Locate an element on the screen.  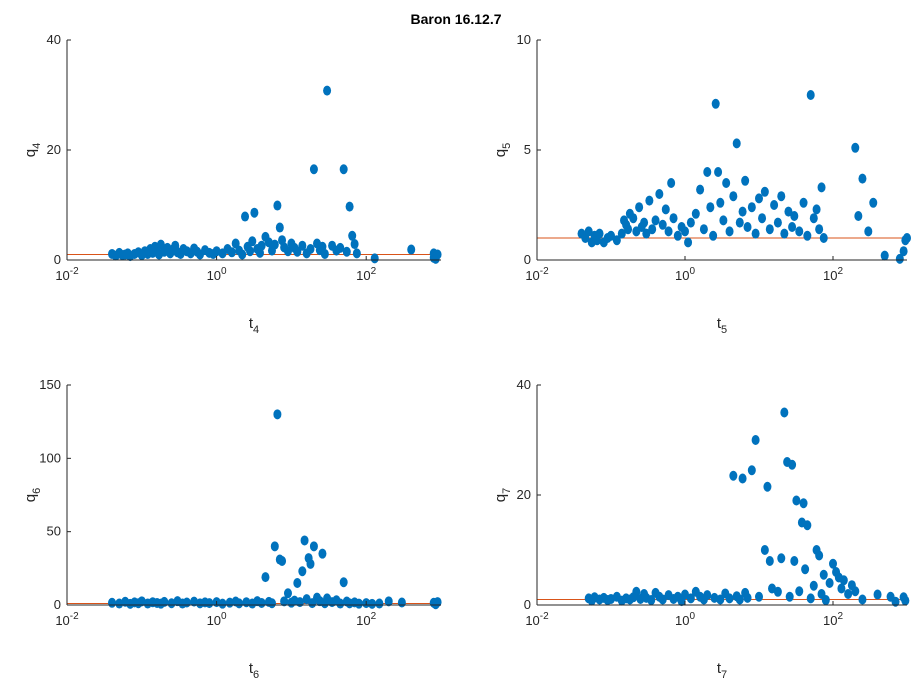
x-axis-label: t6 is located at coordinates (254, 670).